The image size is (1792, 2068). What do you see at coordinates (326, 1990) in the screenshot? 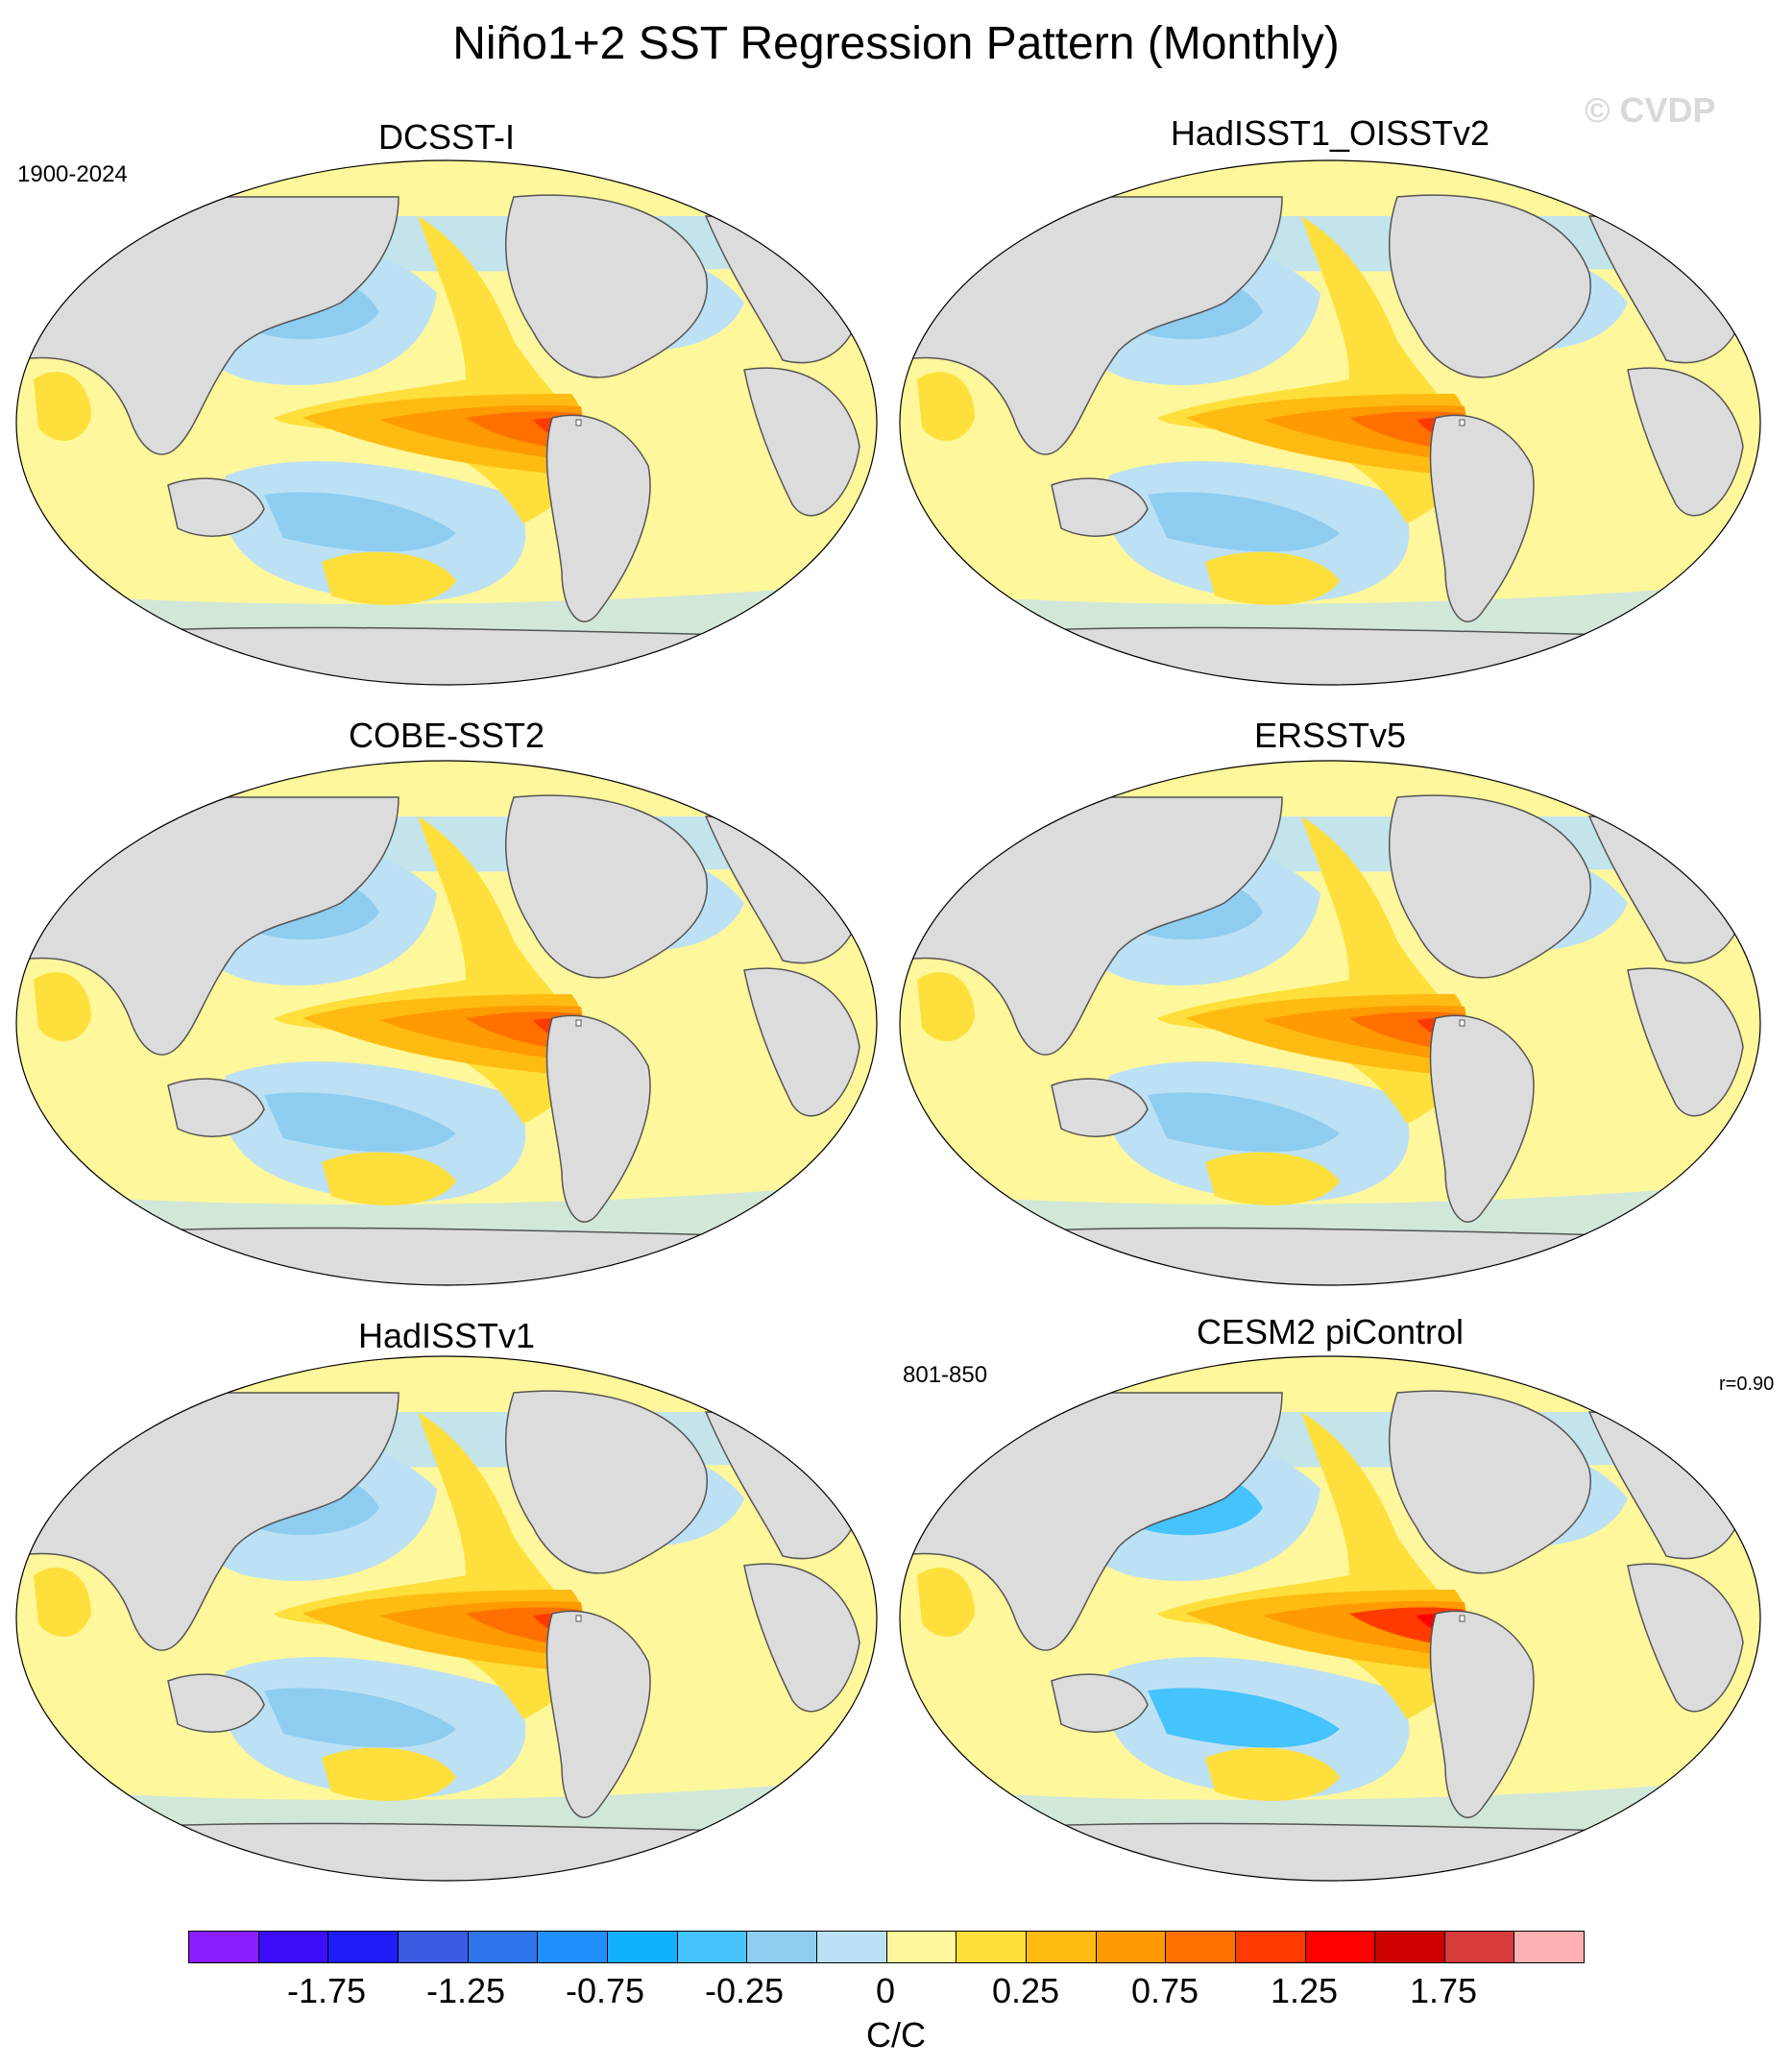
I see `colorbar-tick-label: -1.75` at bounding box center [326, 1990].